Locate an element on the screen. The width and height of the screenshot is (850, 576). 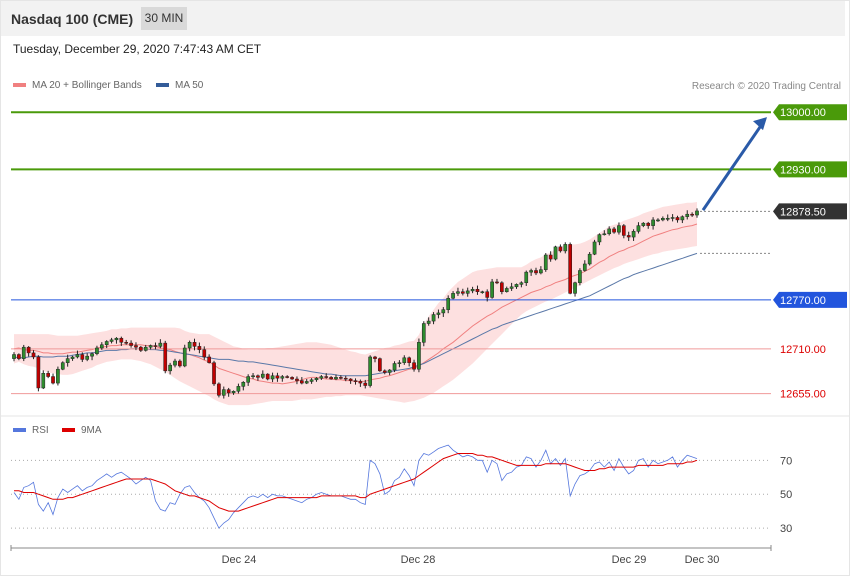
rsi-tick-50: 50 is located at coordinates (786, 495).